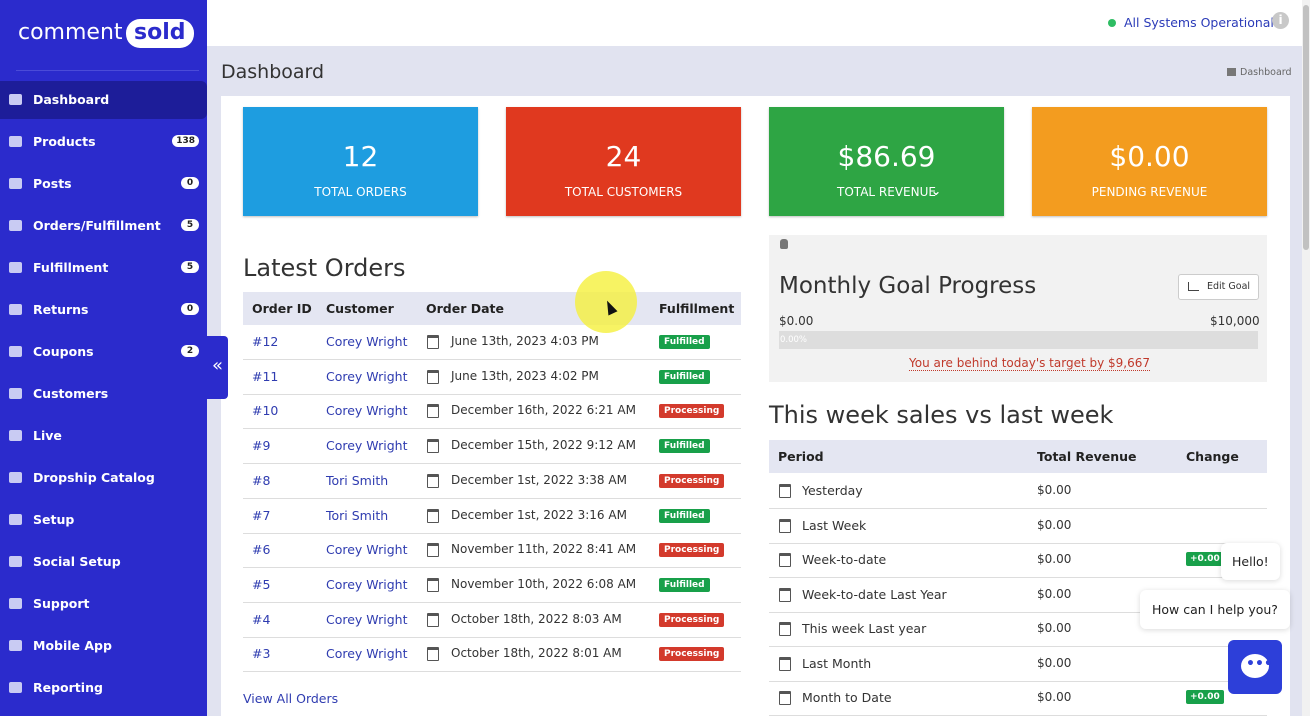 This screenshot has height=716, width=1310. What do you see at coordinates (1149, 156) in the screenshot?
I see `stat-value: $0.00` at bounding box center [1149, 156].